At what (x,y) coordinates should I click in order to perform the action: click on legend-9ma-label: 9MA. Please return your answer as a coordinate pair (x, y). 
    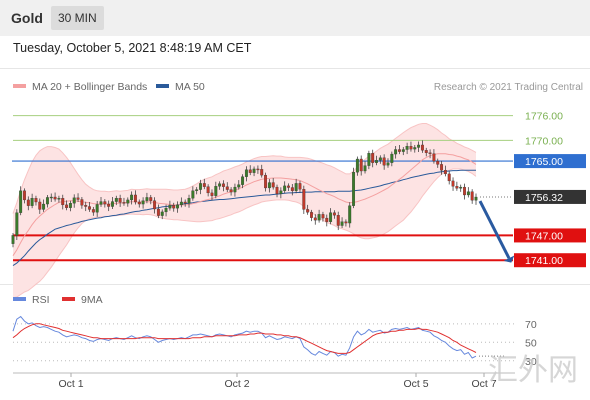
    Looking at the image, I should click on (92, 300).